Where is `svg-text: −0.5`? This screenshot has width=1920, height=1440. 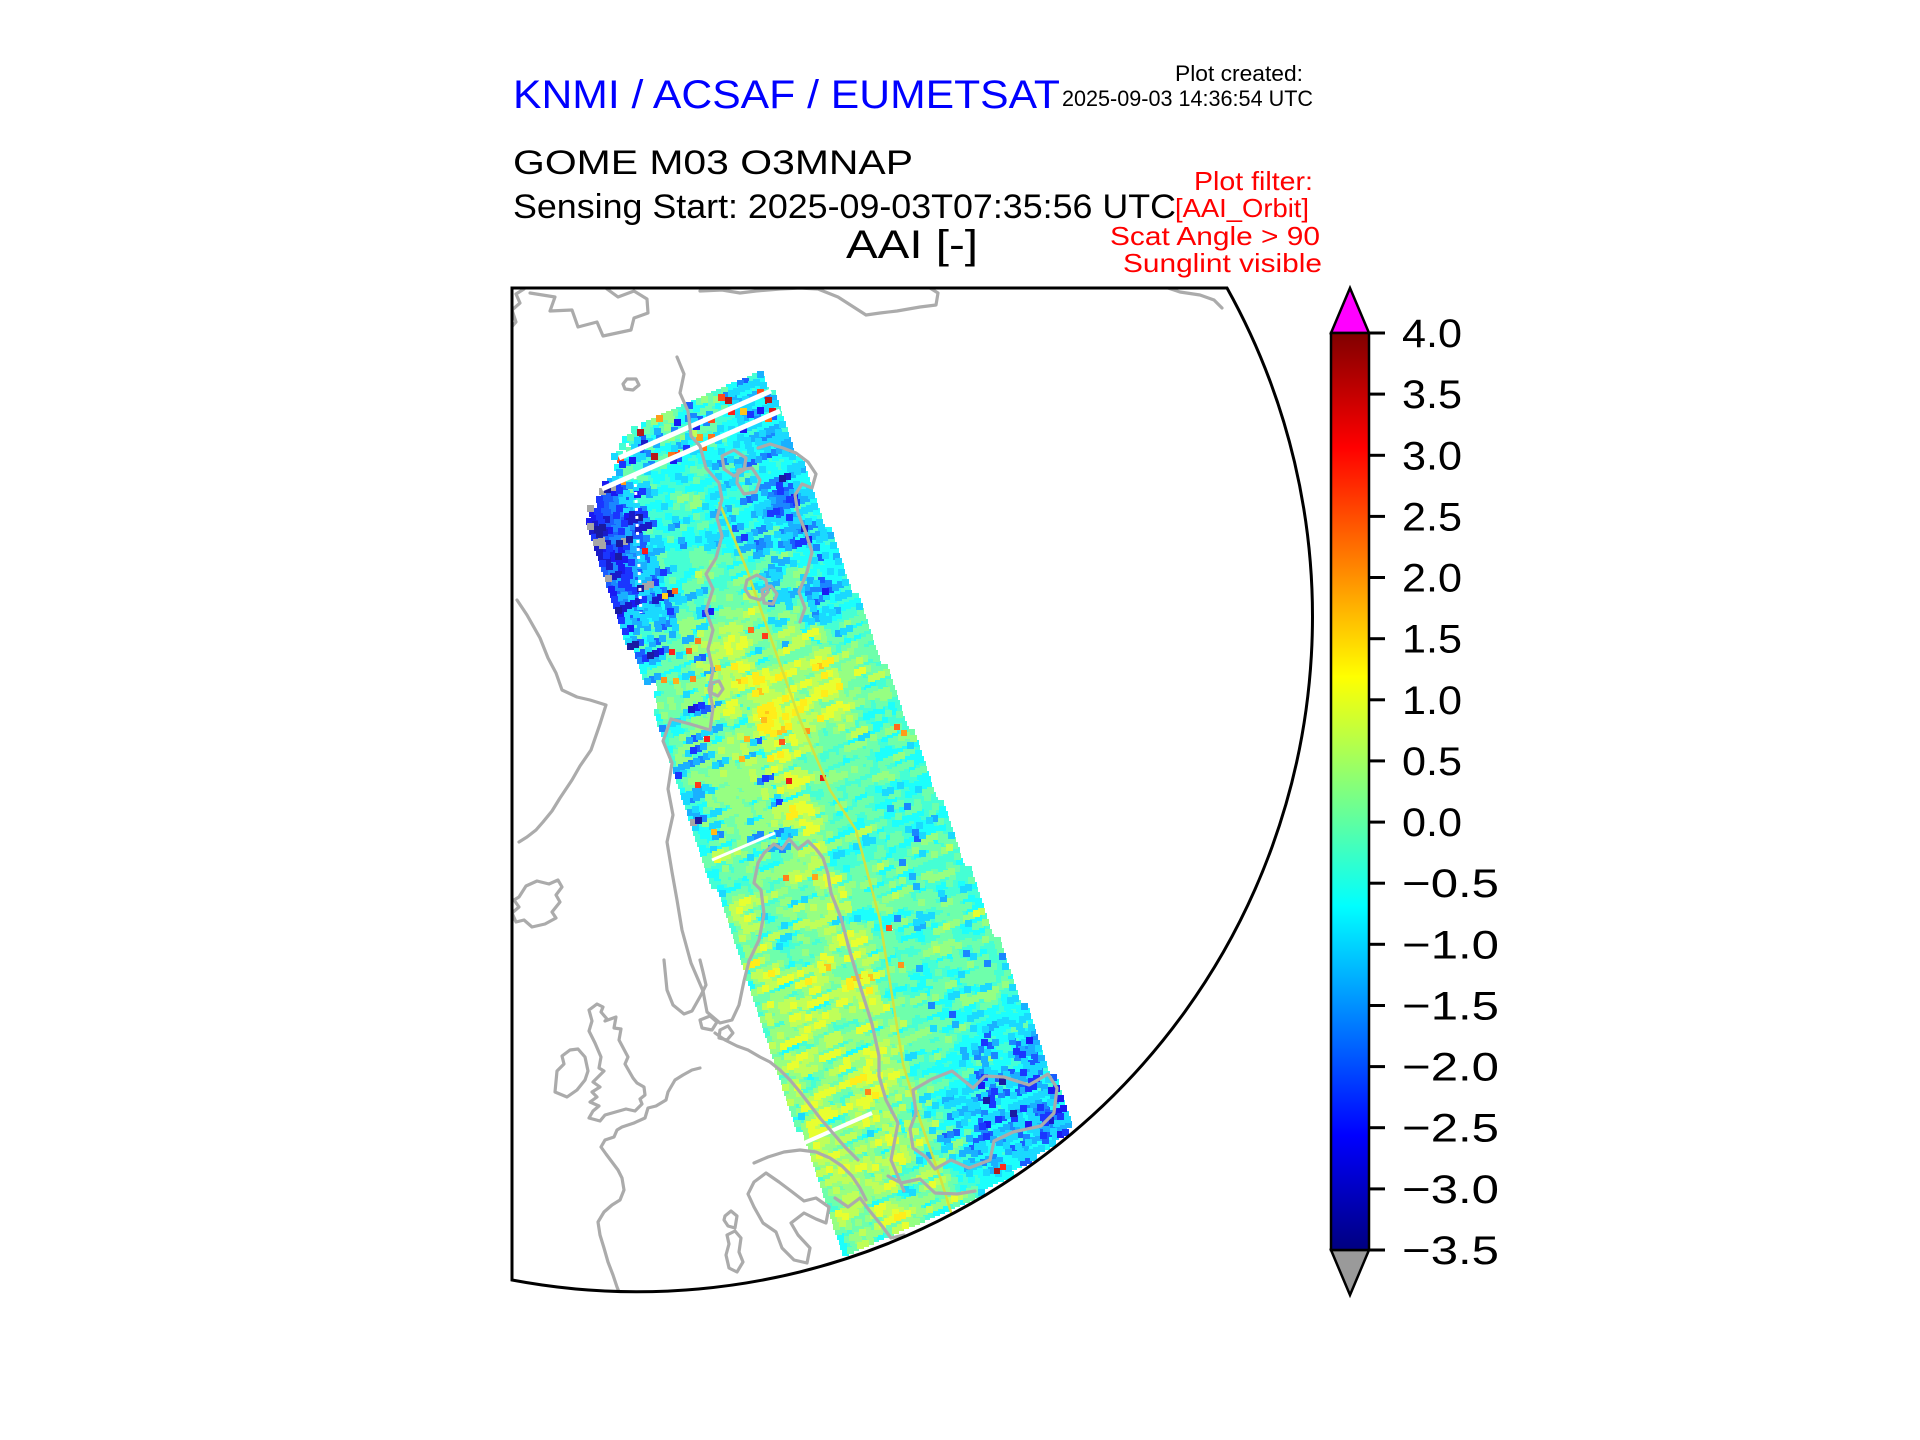 svg-text: −0.5 is located at coordinates (1450, 884).